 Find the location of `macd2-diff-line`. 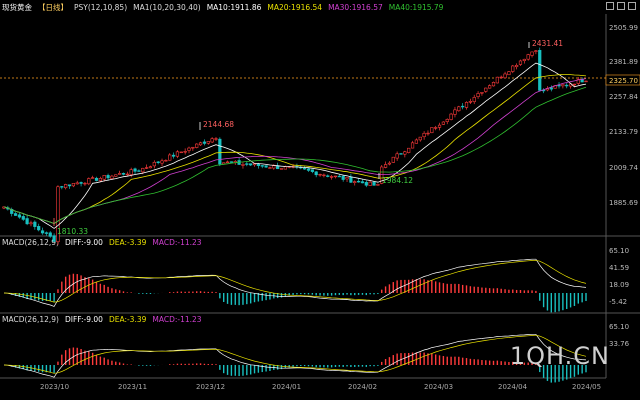

macd2-diff-line is located at coordinates (295, 355).